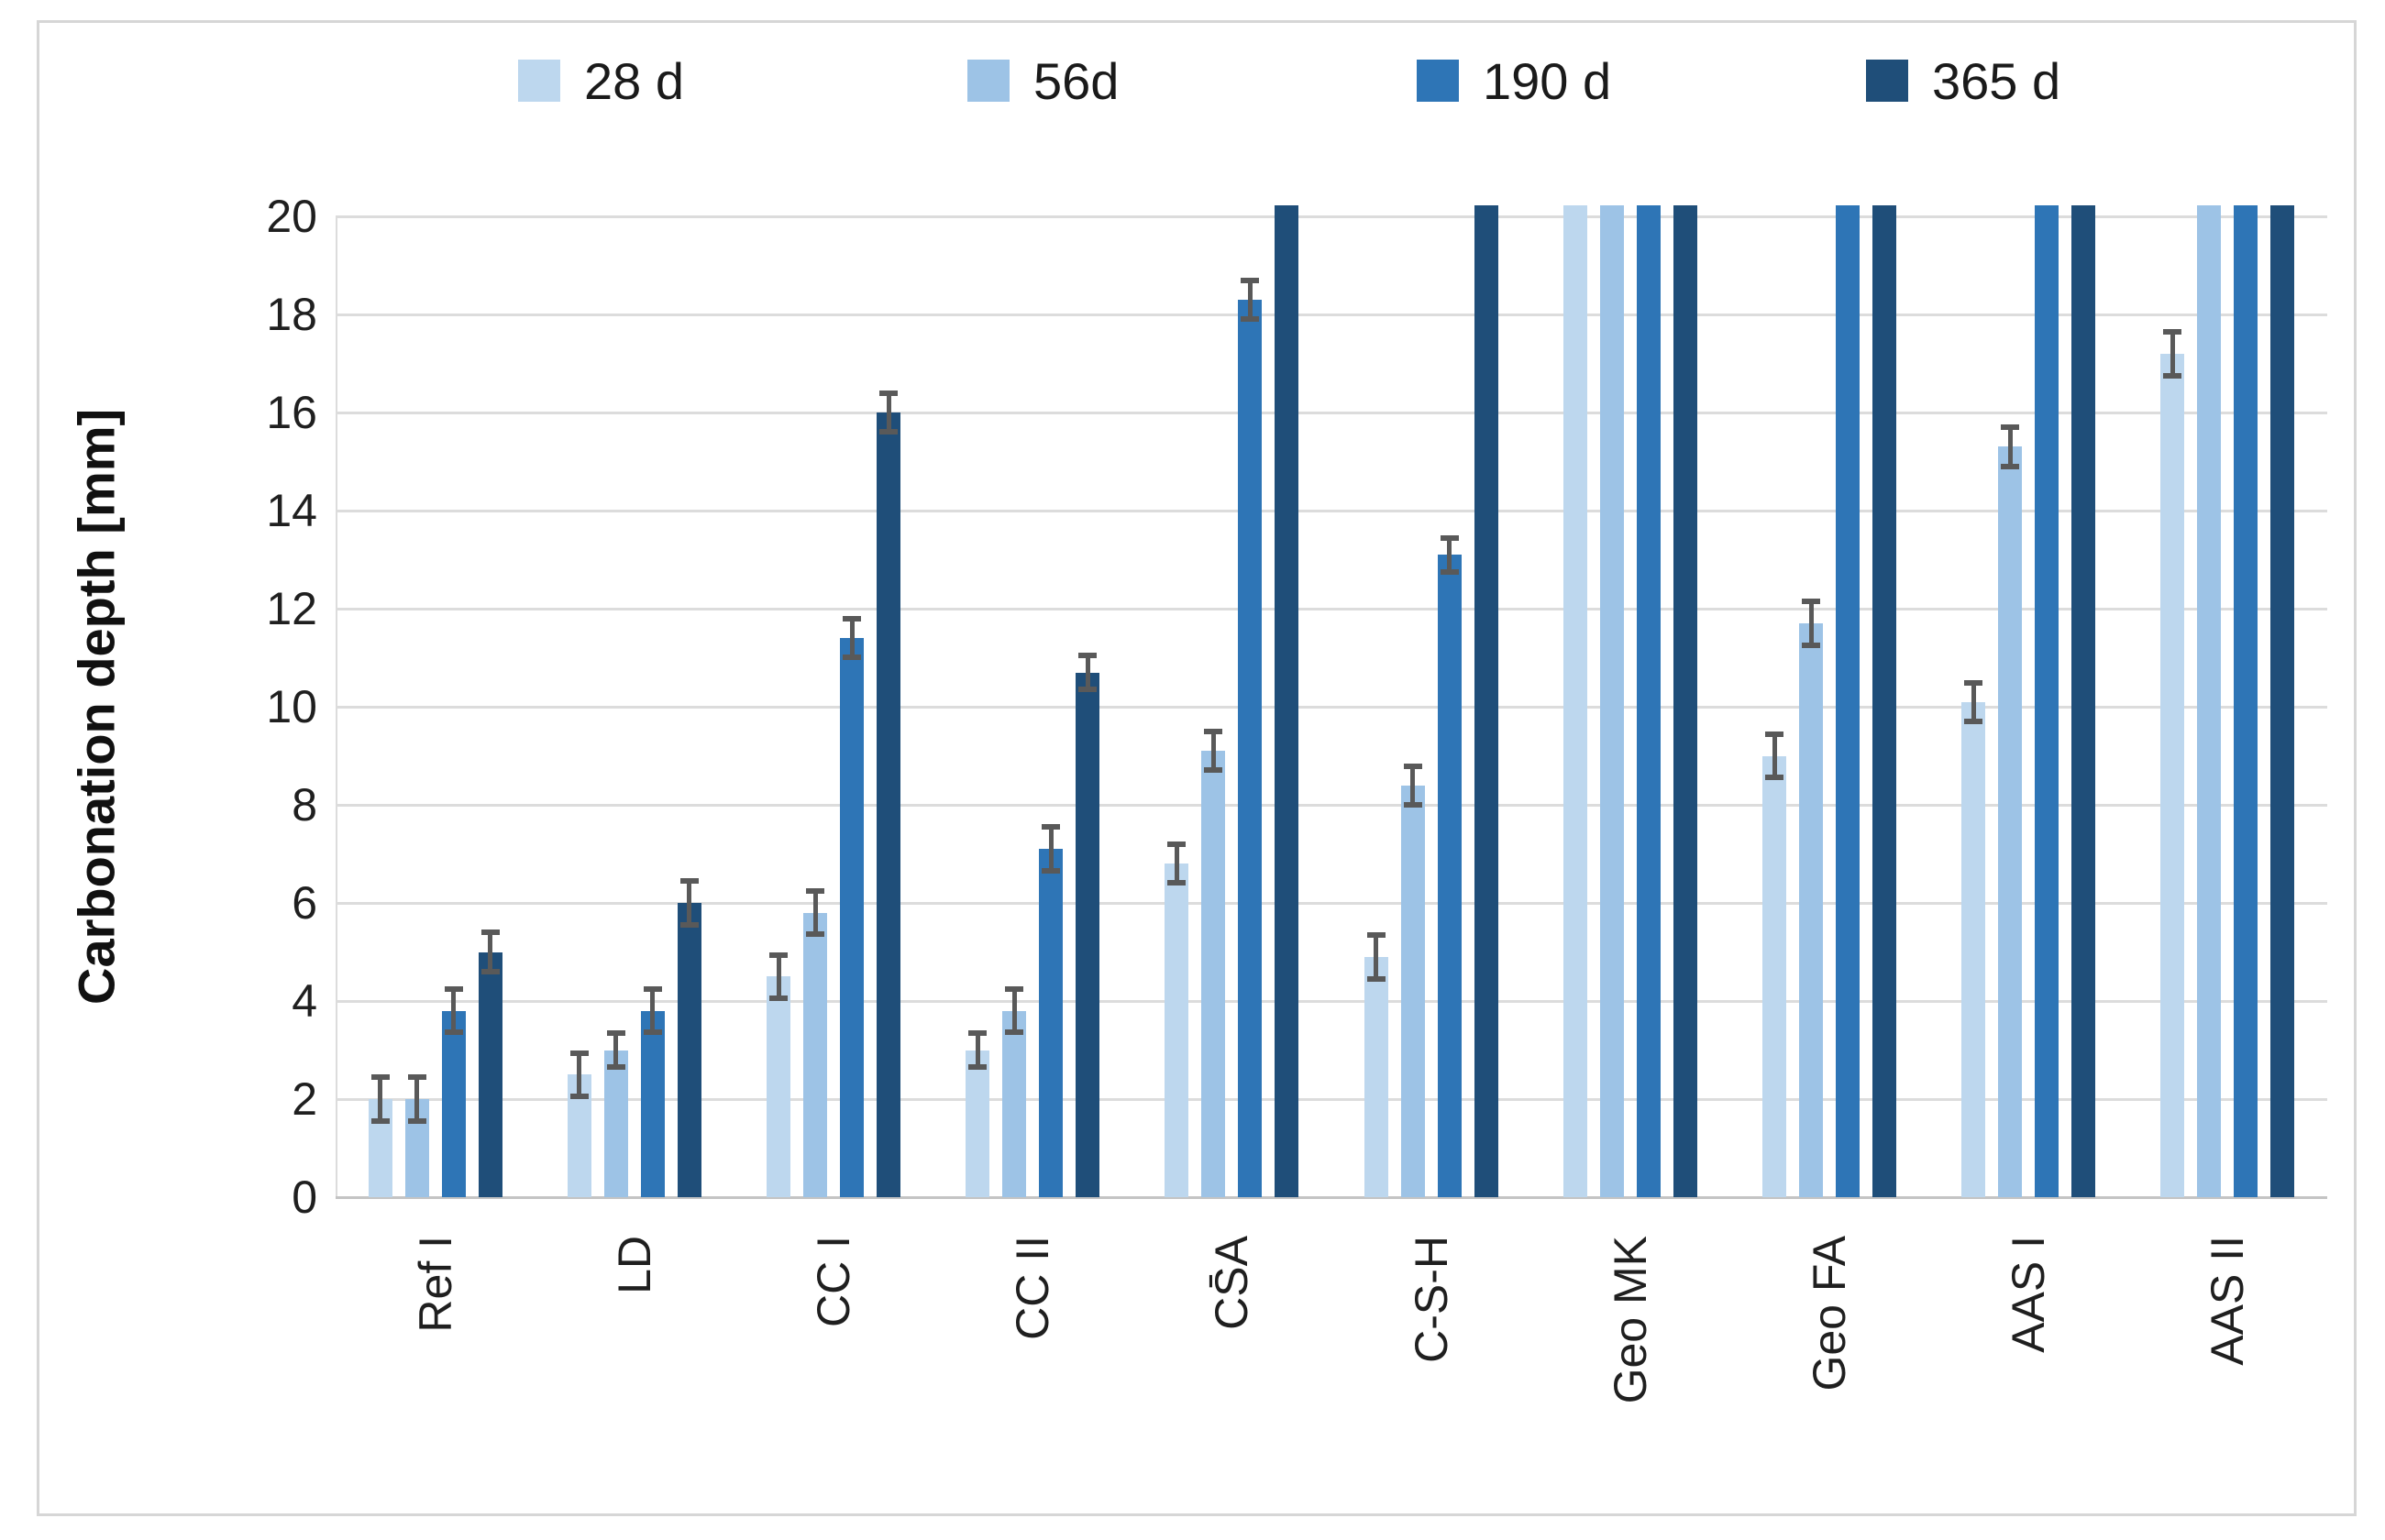 The width and height of the screenshot is (2385, 1540). I want to click on legend-marker, so click(988, 81).